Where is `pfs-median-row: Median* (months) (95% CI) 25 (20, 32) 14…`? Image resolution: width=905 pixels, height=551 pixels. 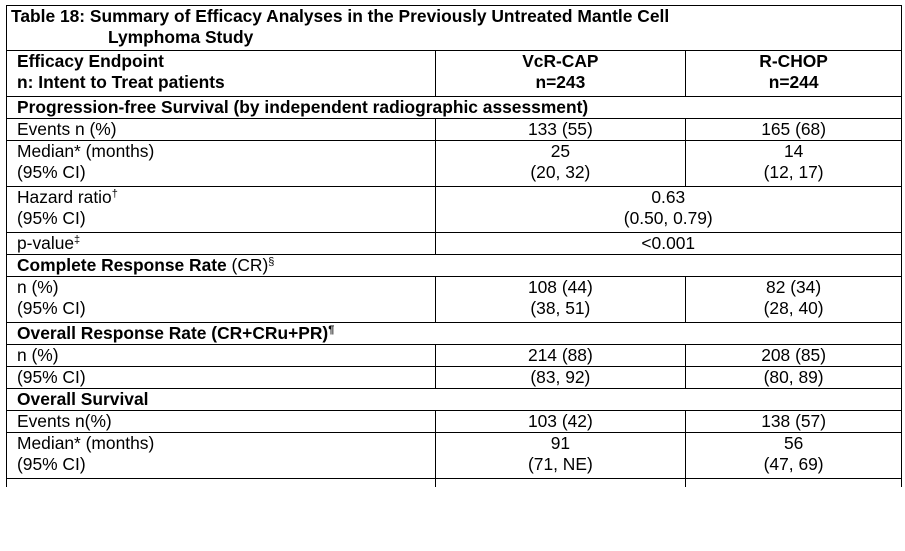
pfs-median-row: Median* (months) (95% CI) 25 (20, 32) 14… is located at coordinates (454, 163).